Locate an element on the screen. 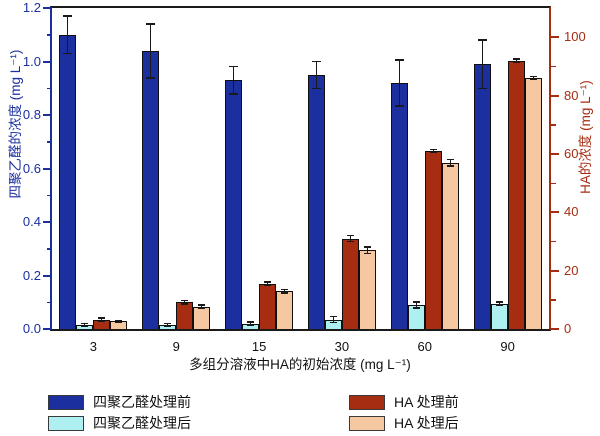  x-tick-label: 30 is located at coordinates (342, 346).